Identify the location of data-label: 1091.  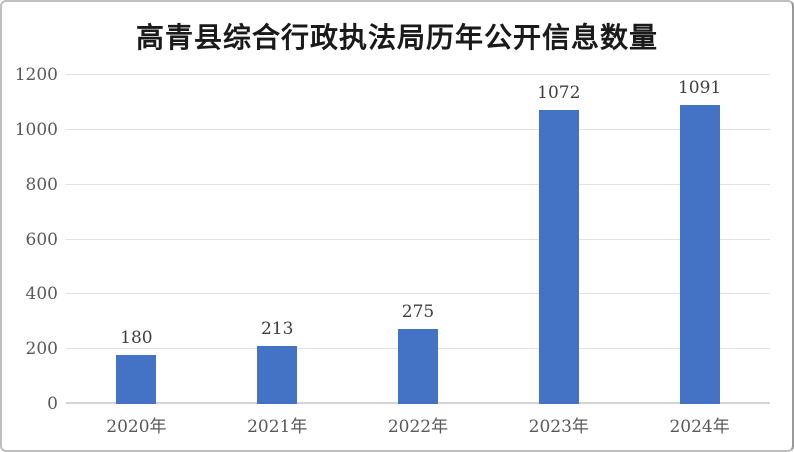
(699, 87).